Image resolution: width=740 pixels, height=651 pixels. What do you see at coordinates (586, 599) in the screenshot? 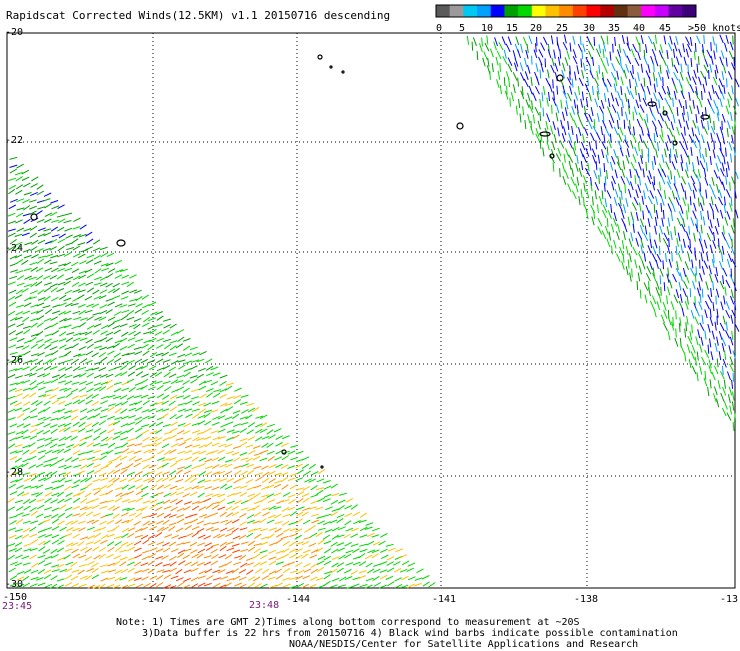
I see `lon-label: -138` at bounding box center [586, 599].